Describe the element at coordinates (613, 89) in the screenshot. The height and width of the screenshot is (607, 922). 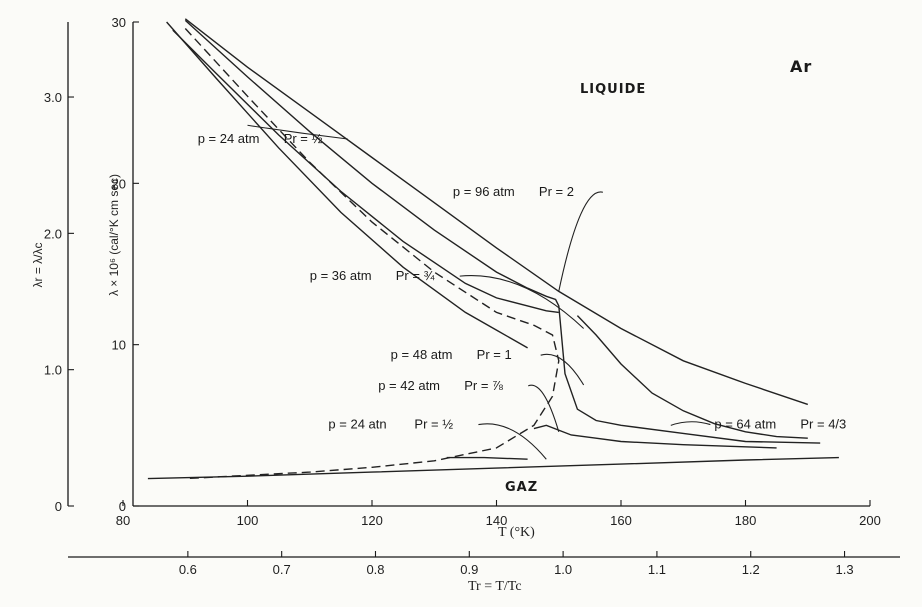
I see `region-label-liquid: LIQUIDE` at that location.